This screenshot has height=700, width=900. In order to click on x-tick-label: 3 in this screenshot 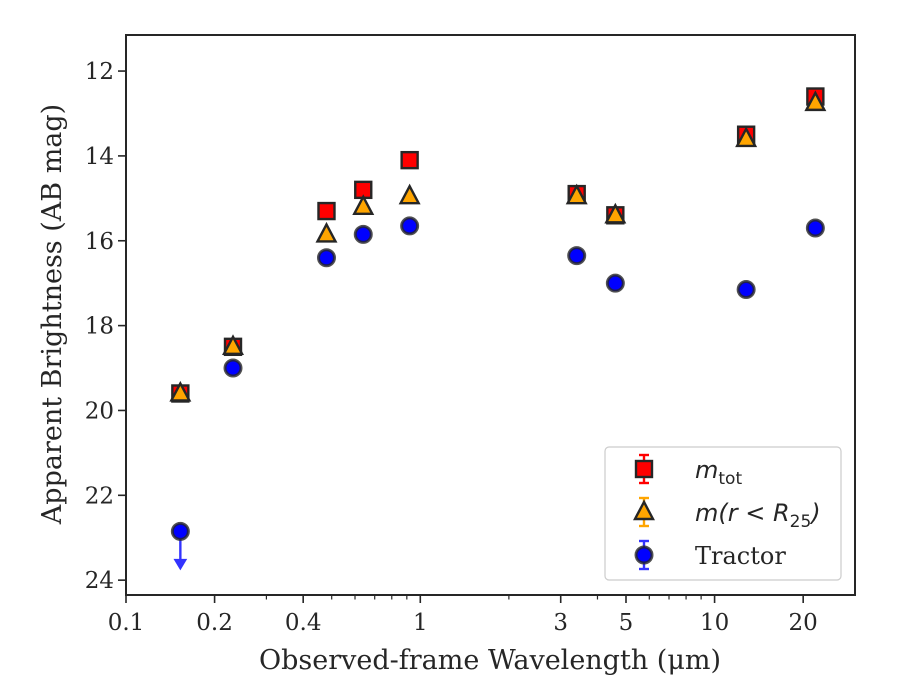, I will do `click(560, 623)`.